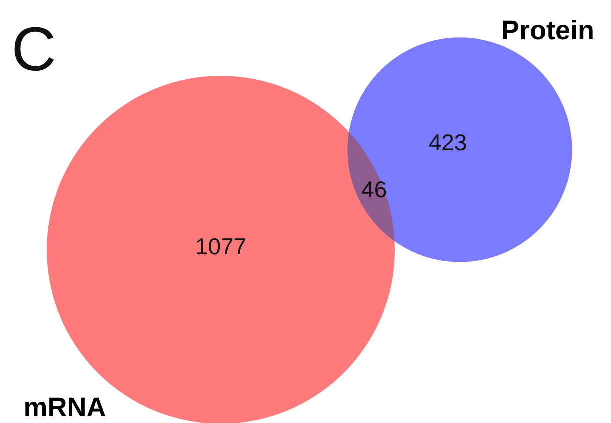 The image size is (611, 423). What do you see at coordinates (221, 247) in the screenshot?
I see `data-label: 1077` at bounding box center [221, 247].